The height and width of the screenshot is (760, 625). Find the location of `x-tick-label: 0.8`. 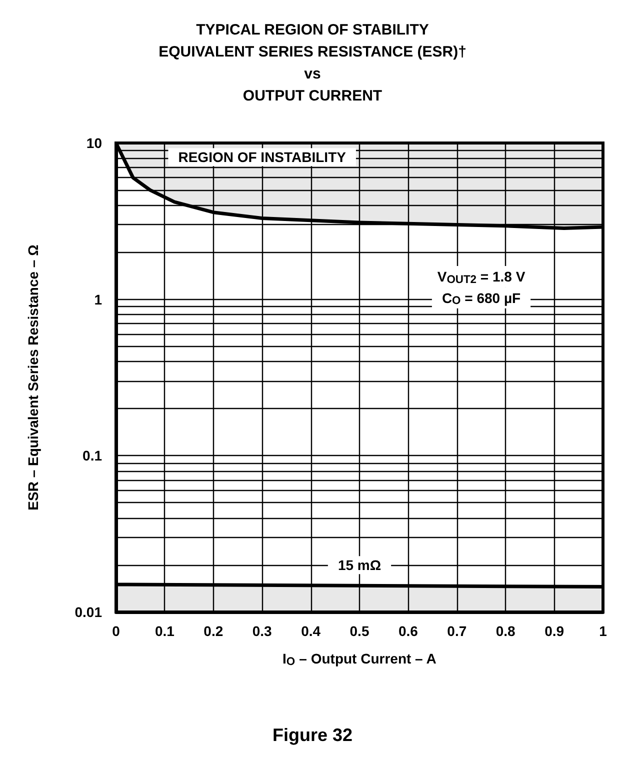

x-tick-label: 0.8 is located at coordinates (506, 631).